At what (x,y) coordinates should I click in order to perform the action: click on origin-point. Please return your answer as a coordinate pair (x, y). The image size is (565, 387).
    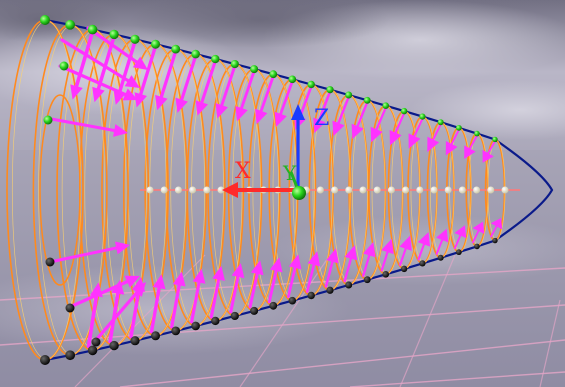
    Looking at the image, I should click on (299, 193).